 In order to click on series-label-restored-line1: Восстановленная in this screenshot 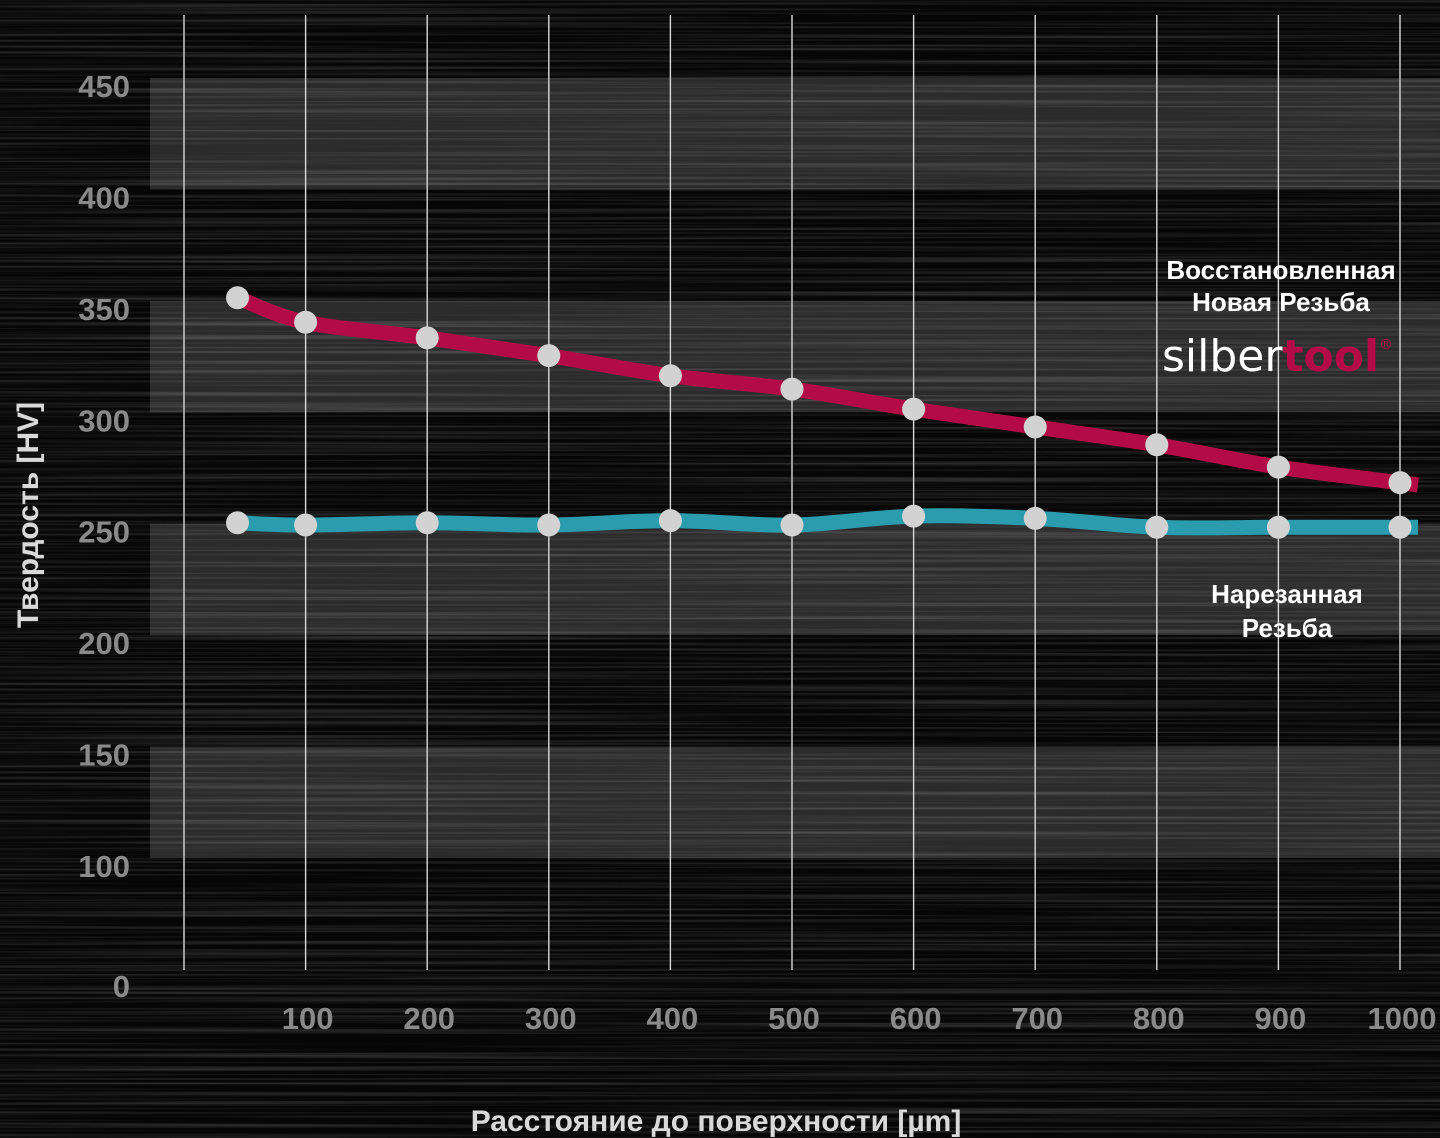, I will do `click(1280, 270)`.